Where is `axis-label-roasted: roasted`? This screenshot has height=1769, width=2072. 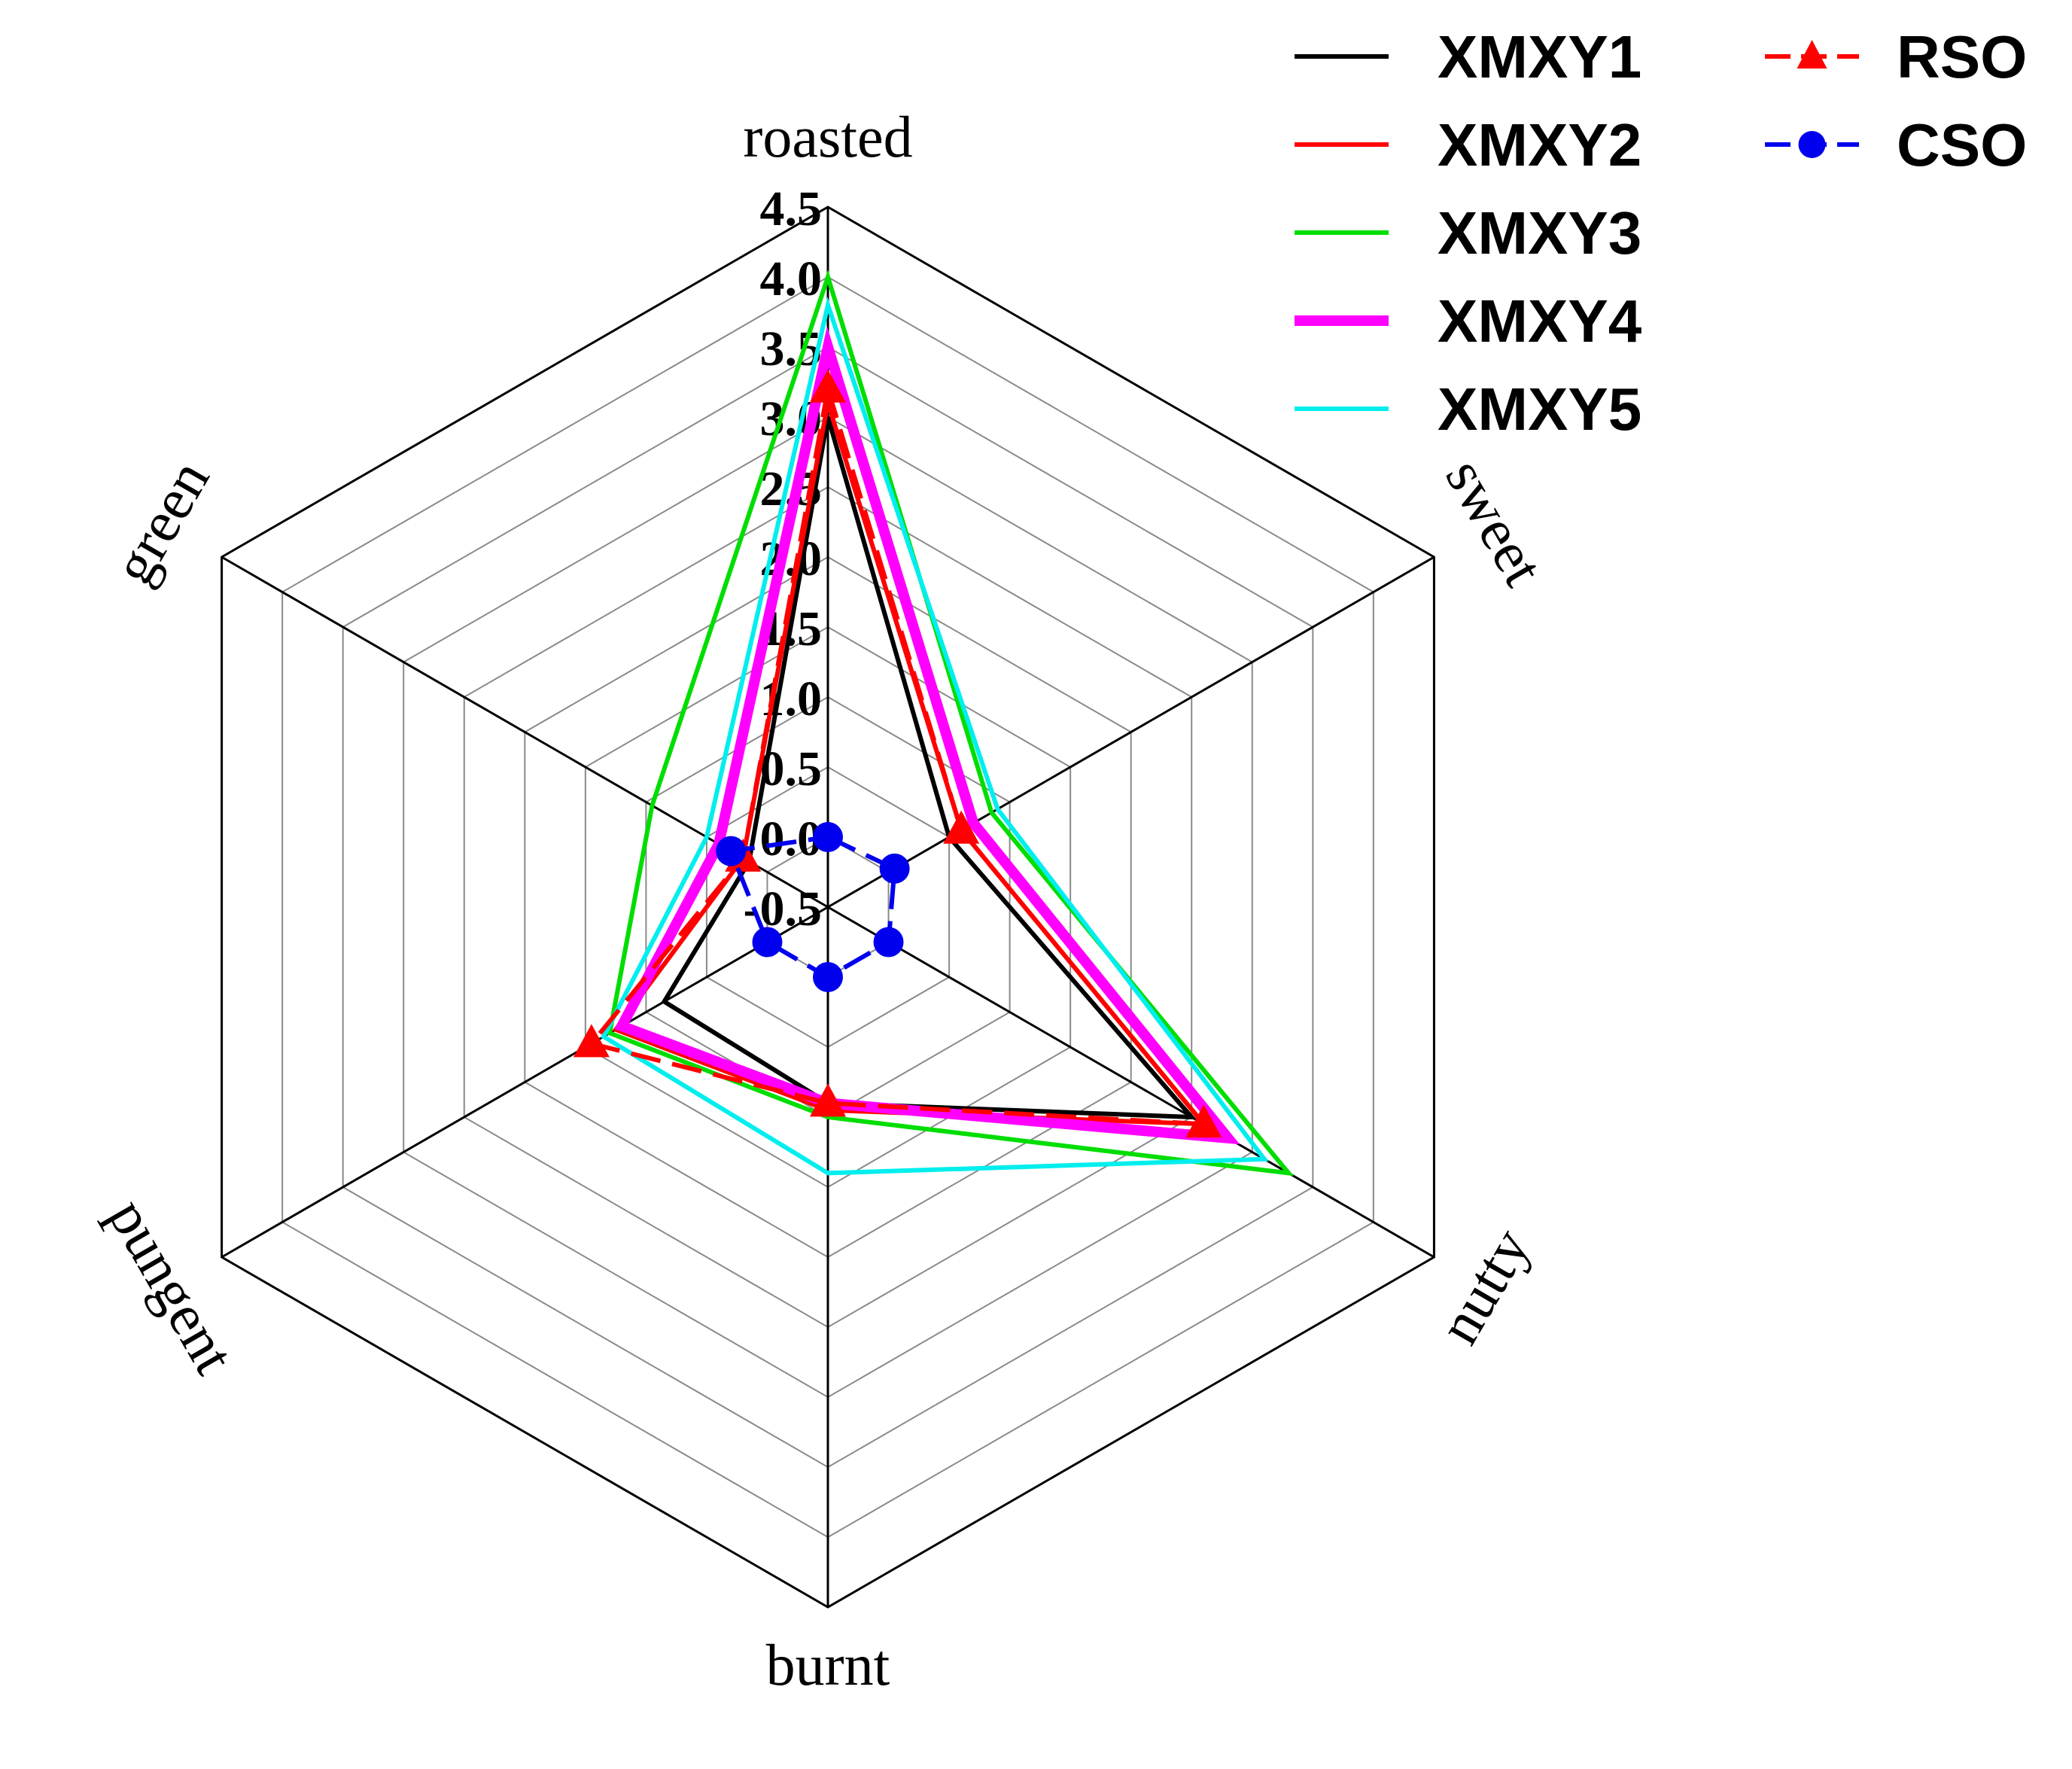 axis-label-roasted: roasted is located at coordinates (828, 136).